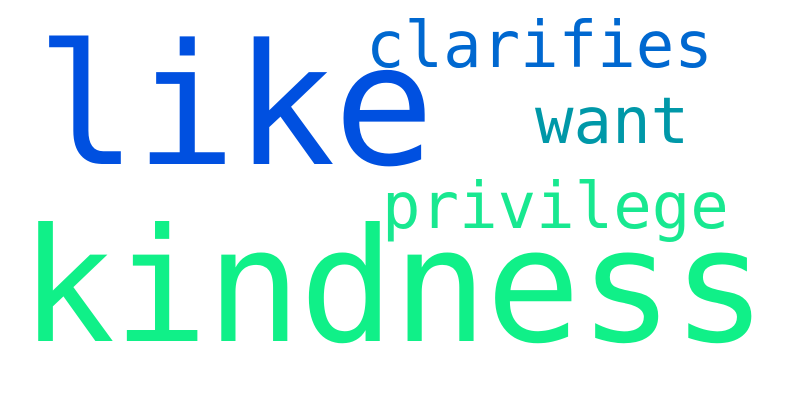 This screenshot has height=405, width=790. I want to click on word-privilege: privilege, so click(555, 207).